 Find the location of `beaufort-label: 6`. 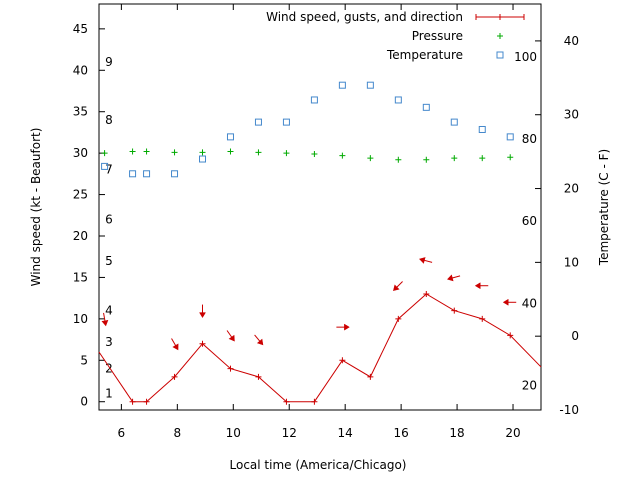

beaufort-label: 6 is located at coordinates (109, 219).